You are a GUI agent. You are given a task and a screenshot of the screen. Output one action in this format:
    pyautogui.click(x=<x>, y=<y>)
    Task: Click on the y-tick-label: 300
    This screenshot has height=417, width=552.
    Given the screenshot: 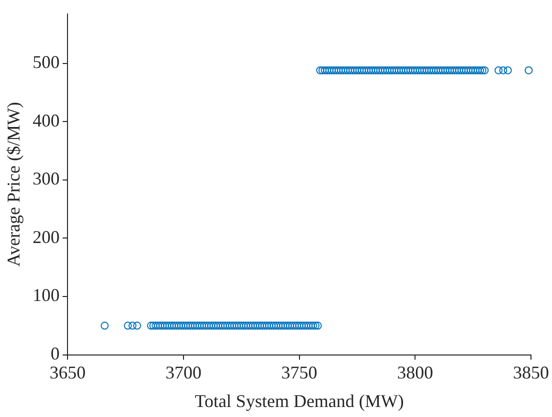 What is the action you would take?
    pyautogui.click(x=46, y=178)
    